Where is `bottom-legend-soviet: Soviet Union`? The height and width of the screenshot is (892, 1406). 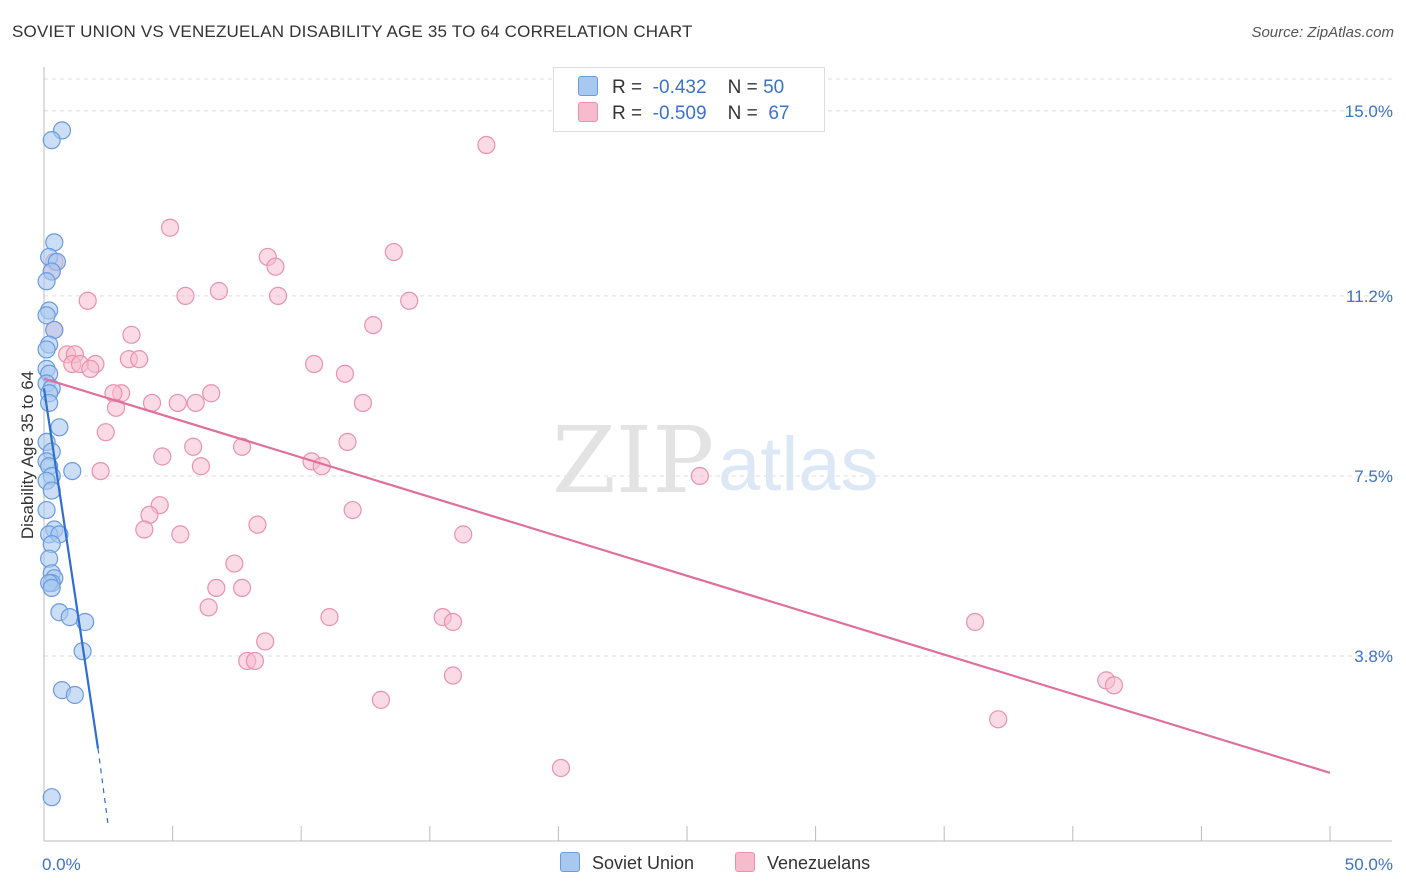 bottom-legend-soviet: Soviet Union is located at coordinates (627, 863).